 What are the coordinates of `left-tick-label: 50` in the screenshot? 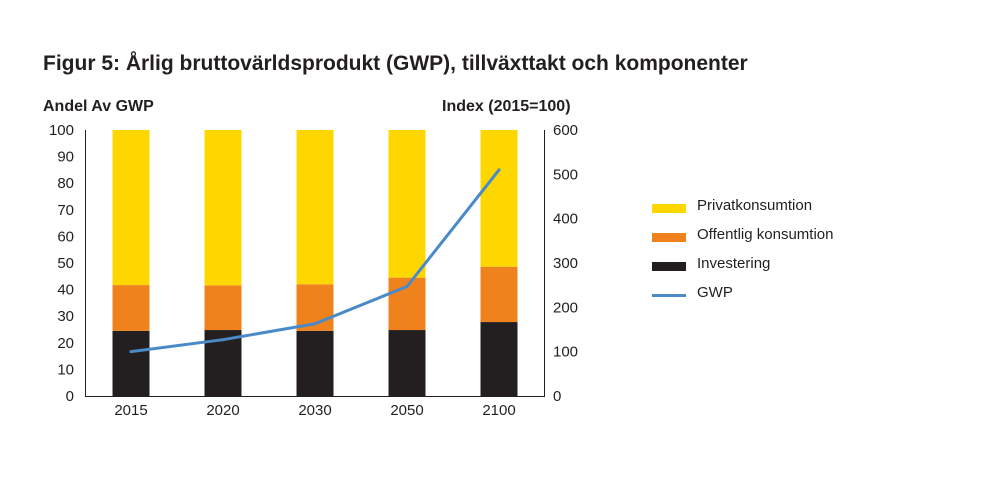 It's located at (65, 263).